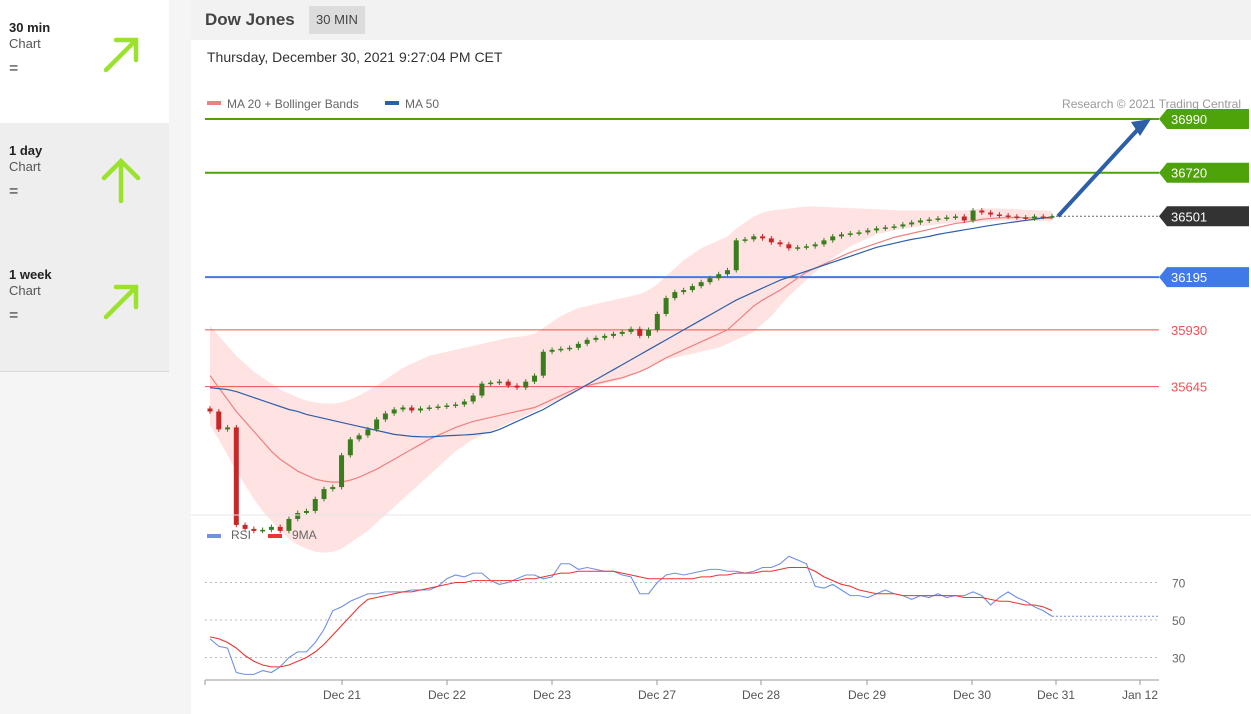  Describe the element at coordinates (1179, 621) in the screenshot. I see `rsi-tick-label: 50` at that location.